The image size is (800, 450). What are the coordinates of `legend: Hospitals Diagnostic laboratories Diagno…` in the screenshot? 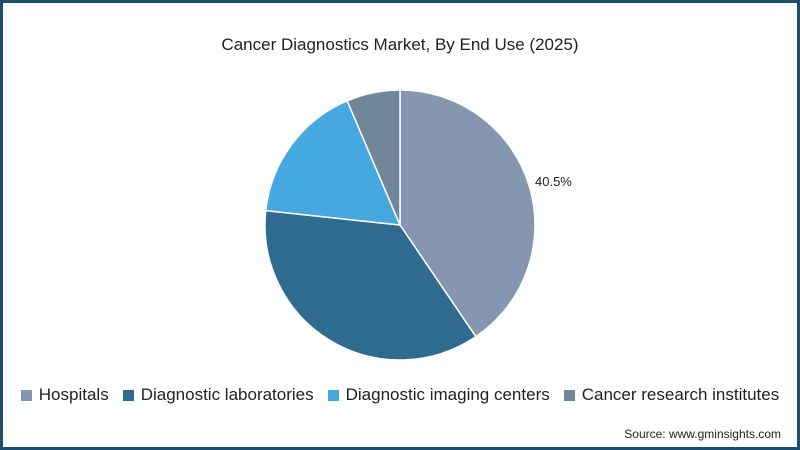 It's located at (400, 395).